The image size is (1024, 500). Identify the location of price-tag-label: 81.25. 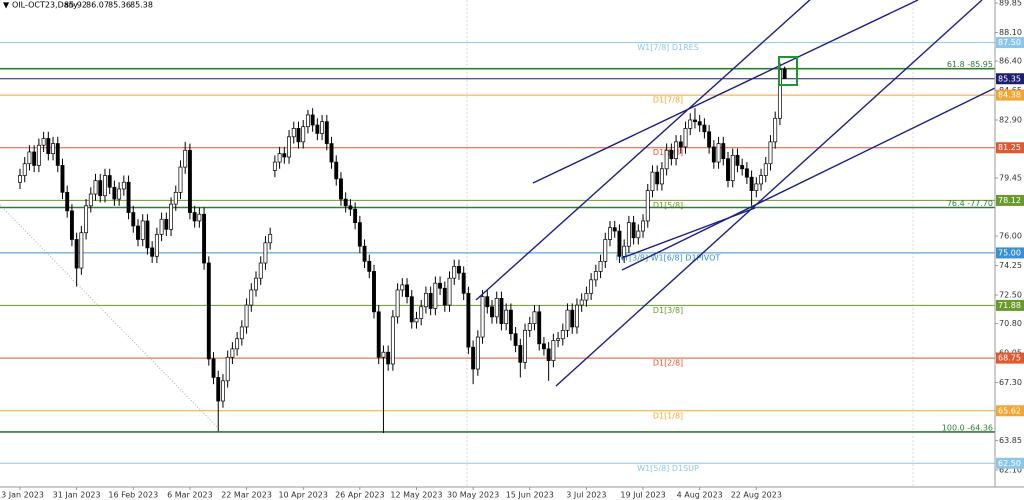
(1009, 147).